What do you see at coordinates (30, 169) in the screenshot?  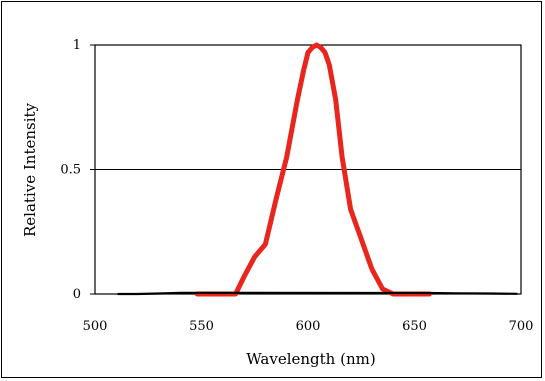 I see `y-axis-label: Relative Intensity` at bounding box center [30, 169].